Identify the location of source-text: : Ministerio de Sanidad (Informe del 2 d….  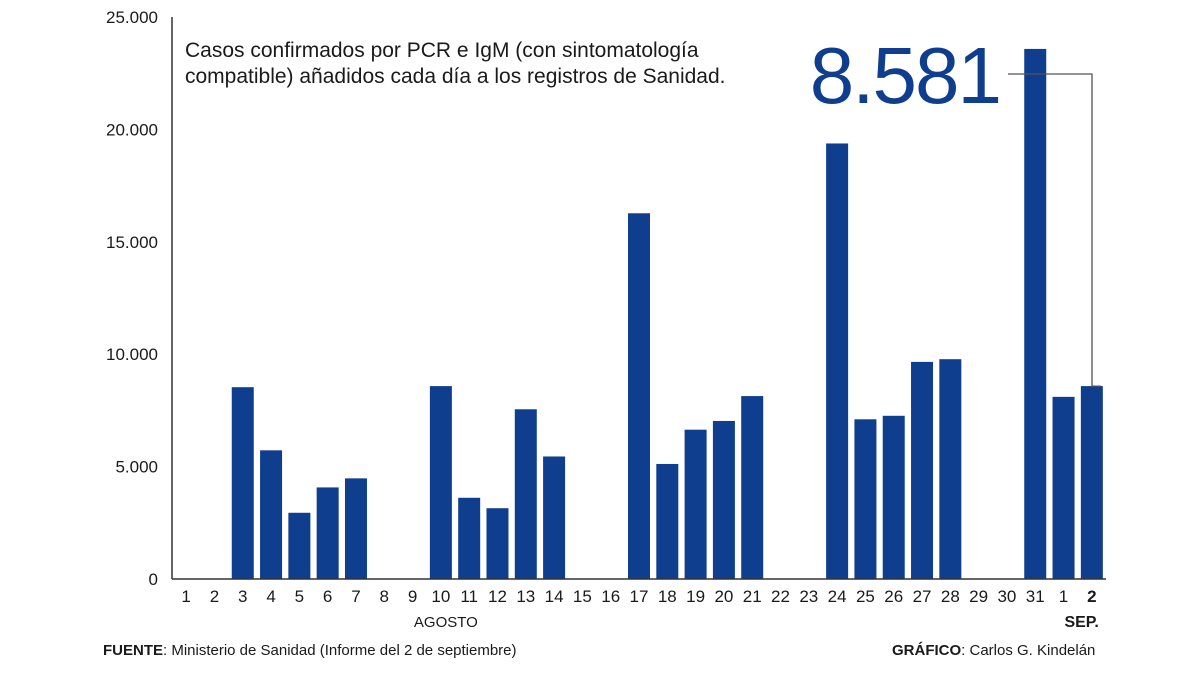
(340, 650).